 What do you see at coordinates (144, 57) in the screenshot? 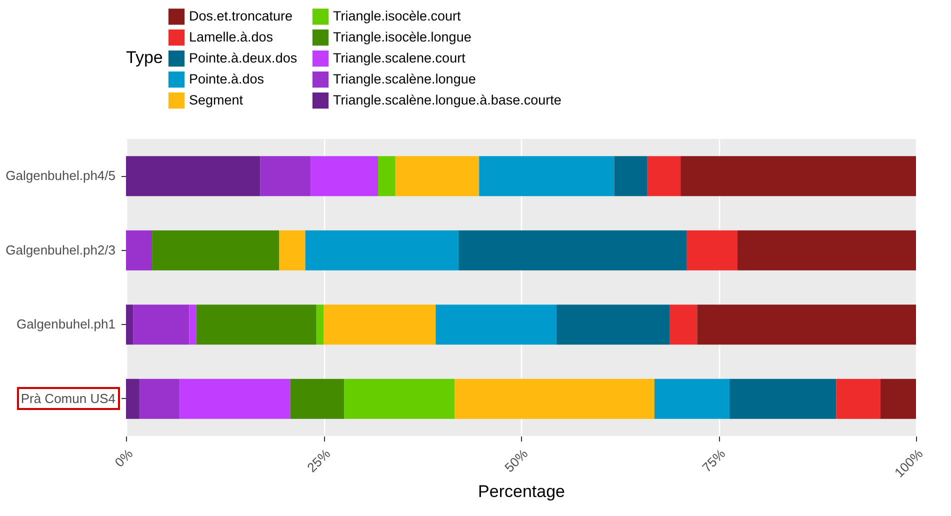
I see `legend-title: Type` at bounding box center [144, 57].